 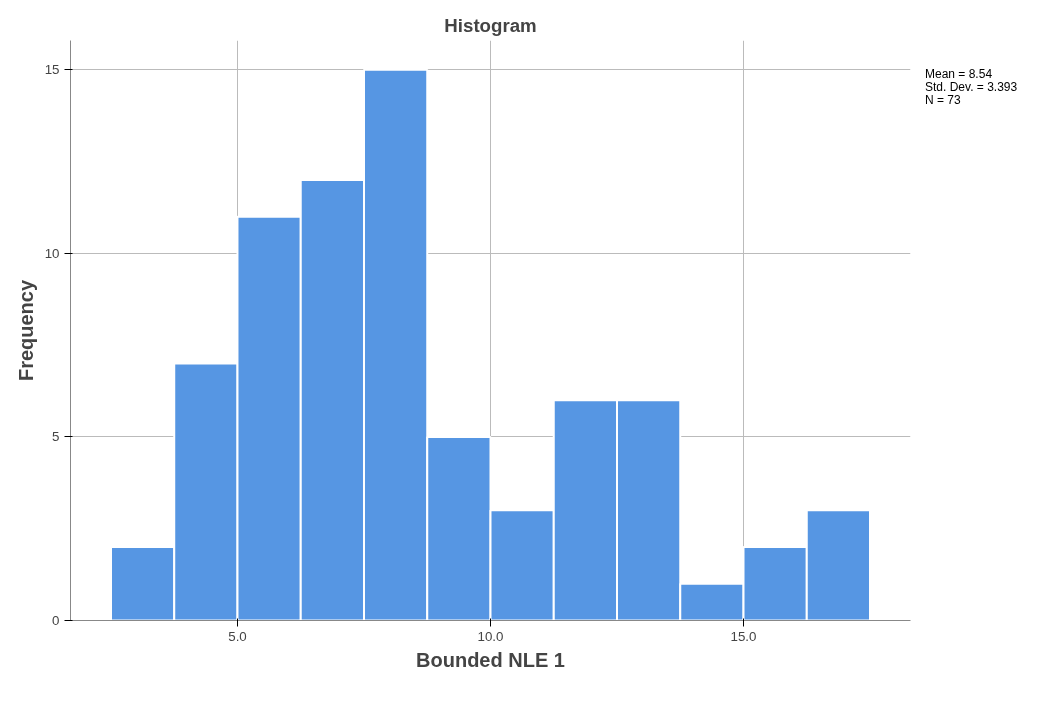 What do you see at coordinates (971, 87) in the screenshot?
I see `text: Std. Dev. = 3.393` at bounding box center [971, 87].